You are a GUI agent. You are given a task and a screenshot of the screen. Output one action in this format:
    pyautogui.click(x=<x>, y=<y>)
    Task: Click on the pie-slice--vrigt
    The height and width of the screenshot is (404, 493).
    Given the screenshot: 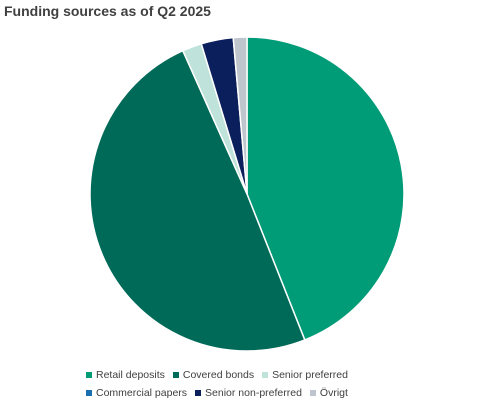 What is the action you would take?
    pyautogui.click(x=240, y=115)
    